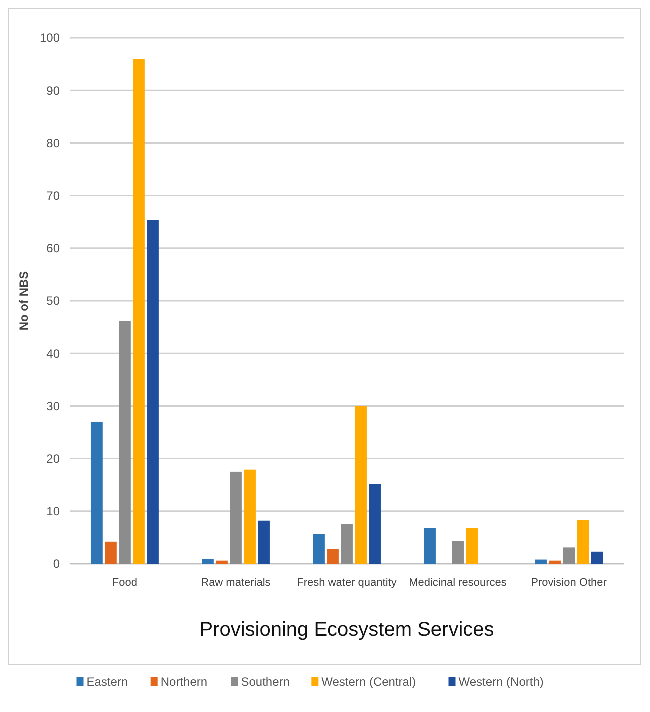 The width and height of the screenshot is (650, 712). I want to click on legend-label: Eastern, so click(107, 682).